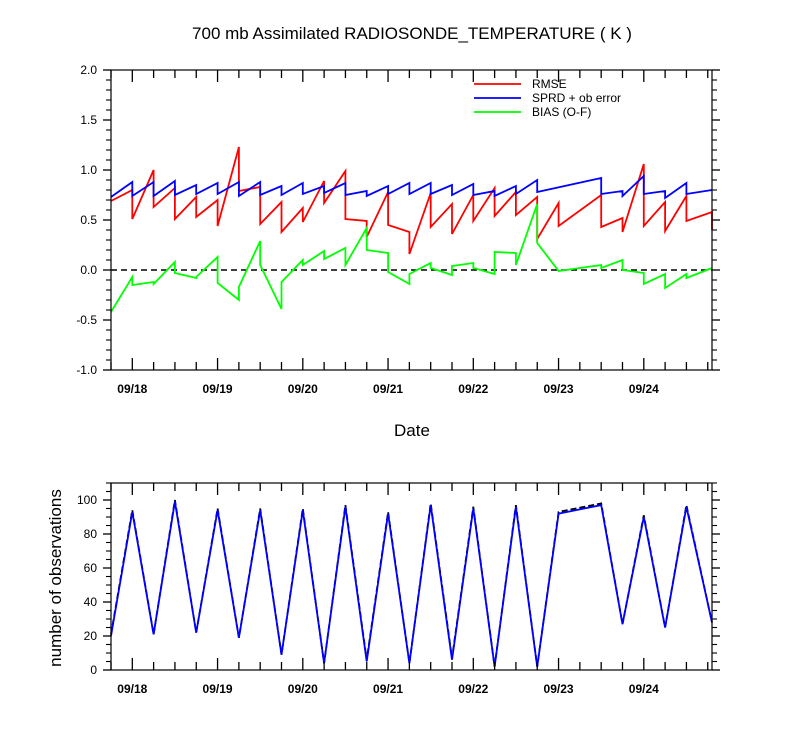 The image size is (800, 750). I want to click on series-line-sprd-ob-error, so click(411, 186).